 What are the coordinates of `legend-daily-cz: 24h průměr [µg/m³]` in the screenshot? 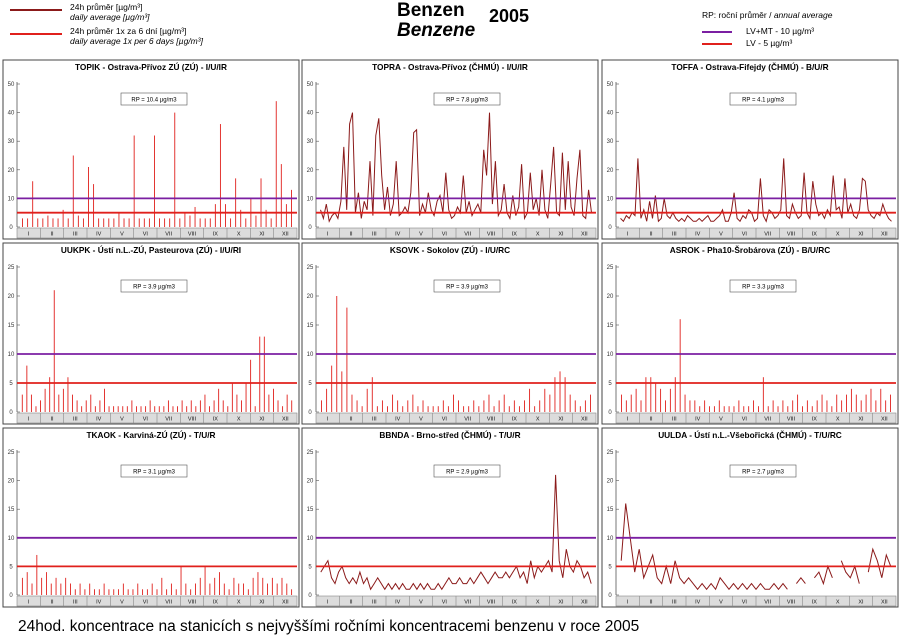 It's located at (106, 7).